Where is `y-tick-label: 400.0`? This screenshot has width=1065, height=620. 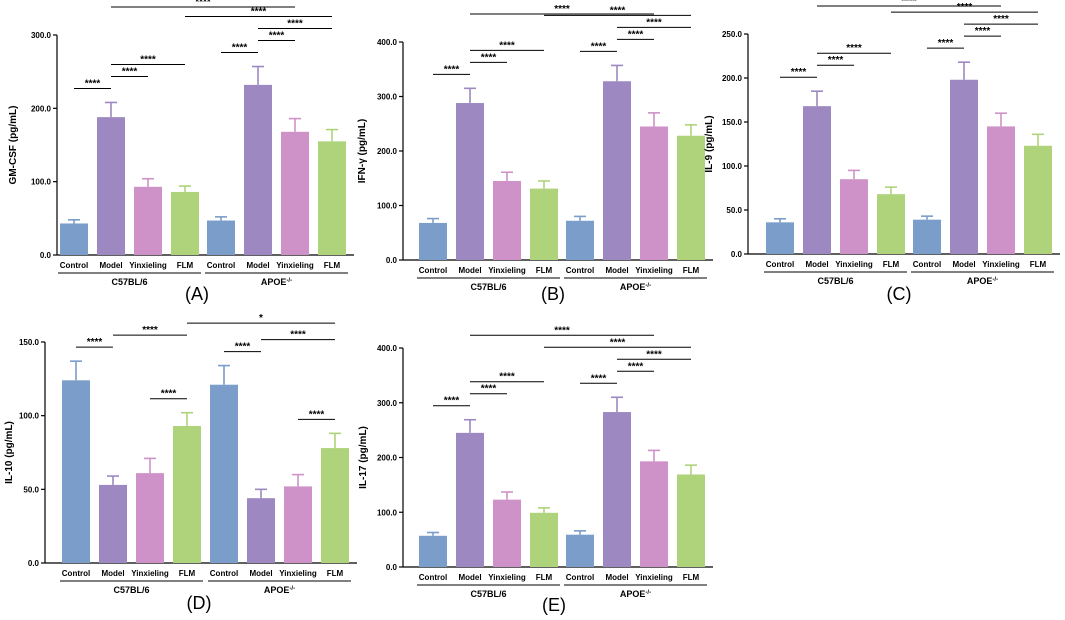
y-tick-label: 400.0 is located at coordinates (387, 42).